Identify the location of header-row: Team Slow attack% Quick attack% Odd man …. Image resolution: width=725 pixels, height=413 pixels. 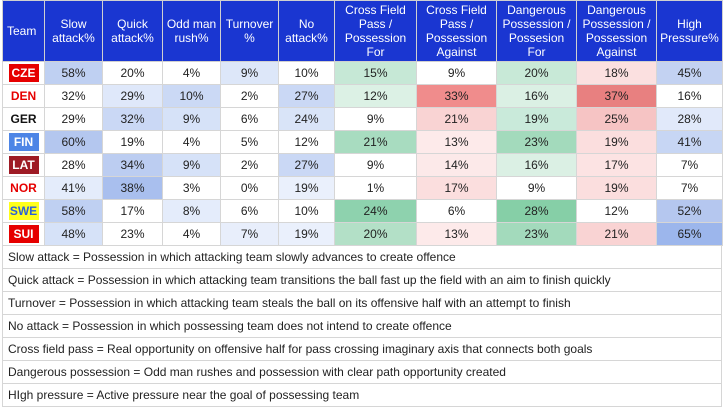
(362, 31).